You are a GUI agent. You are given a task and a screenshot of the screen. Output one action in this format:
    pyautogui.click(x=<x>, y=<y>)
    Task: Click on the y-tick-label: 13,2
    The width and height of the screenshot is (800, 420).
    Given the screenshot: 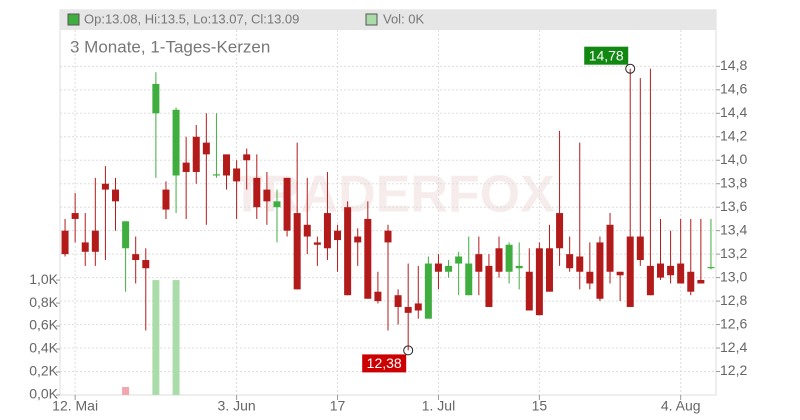 What is the action you would take?
    pyautogui.click(x=733, y=253)
    